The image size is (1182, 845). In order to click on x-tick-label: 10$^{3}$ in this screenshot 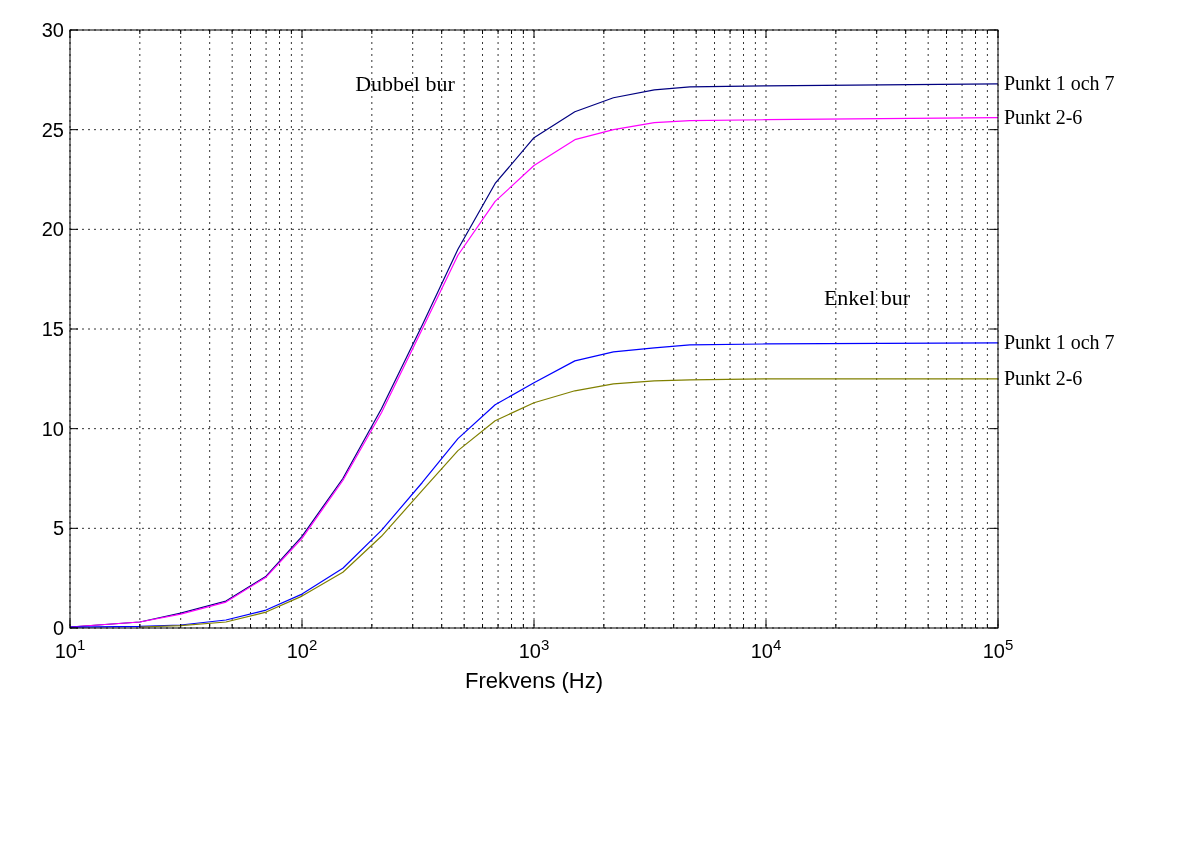, I will do `click(534, 648)`.